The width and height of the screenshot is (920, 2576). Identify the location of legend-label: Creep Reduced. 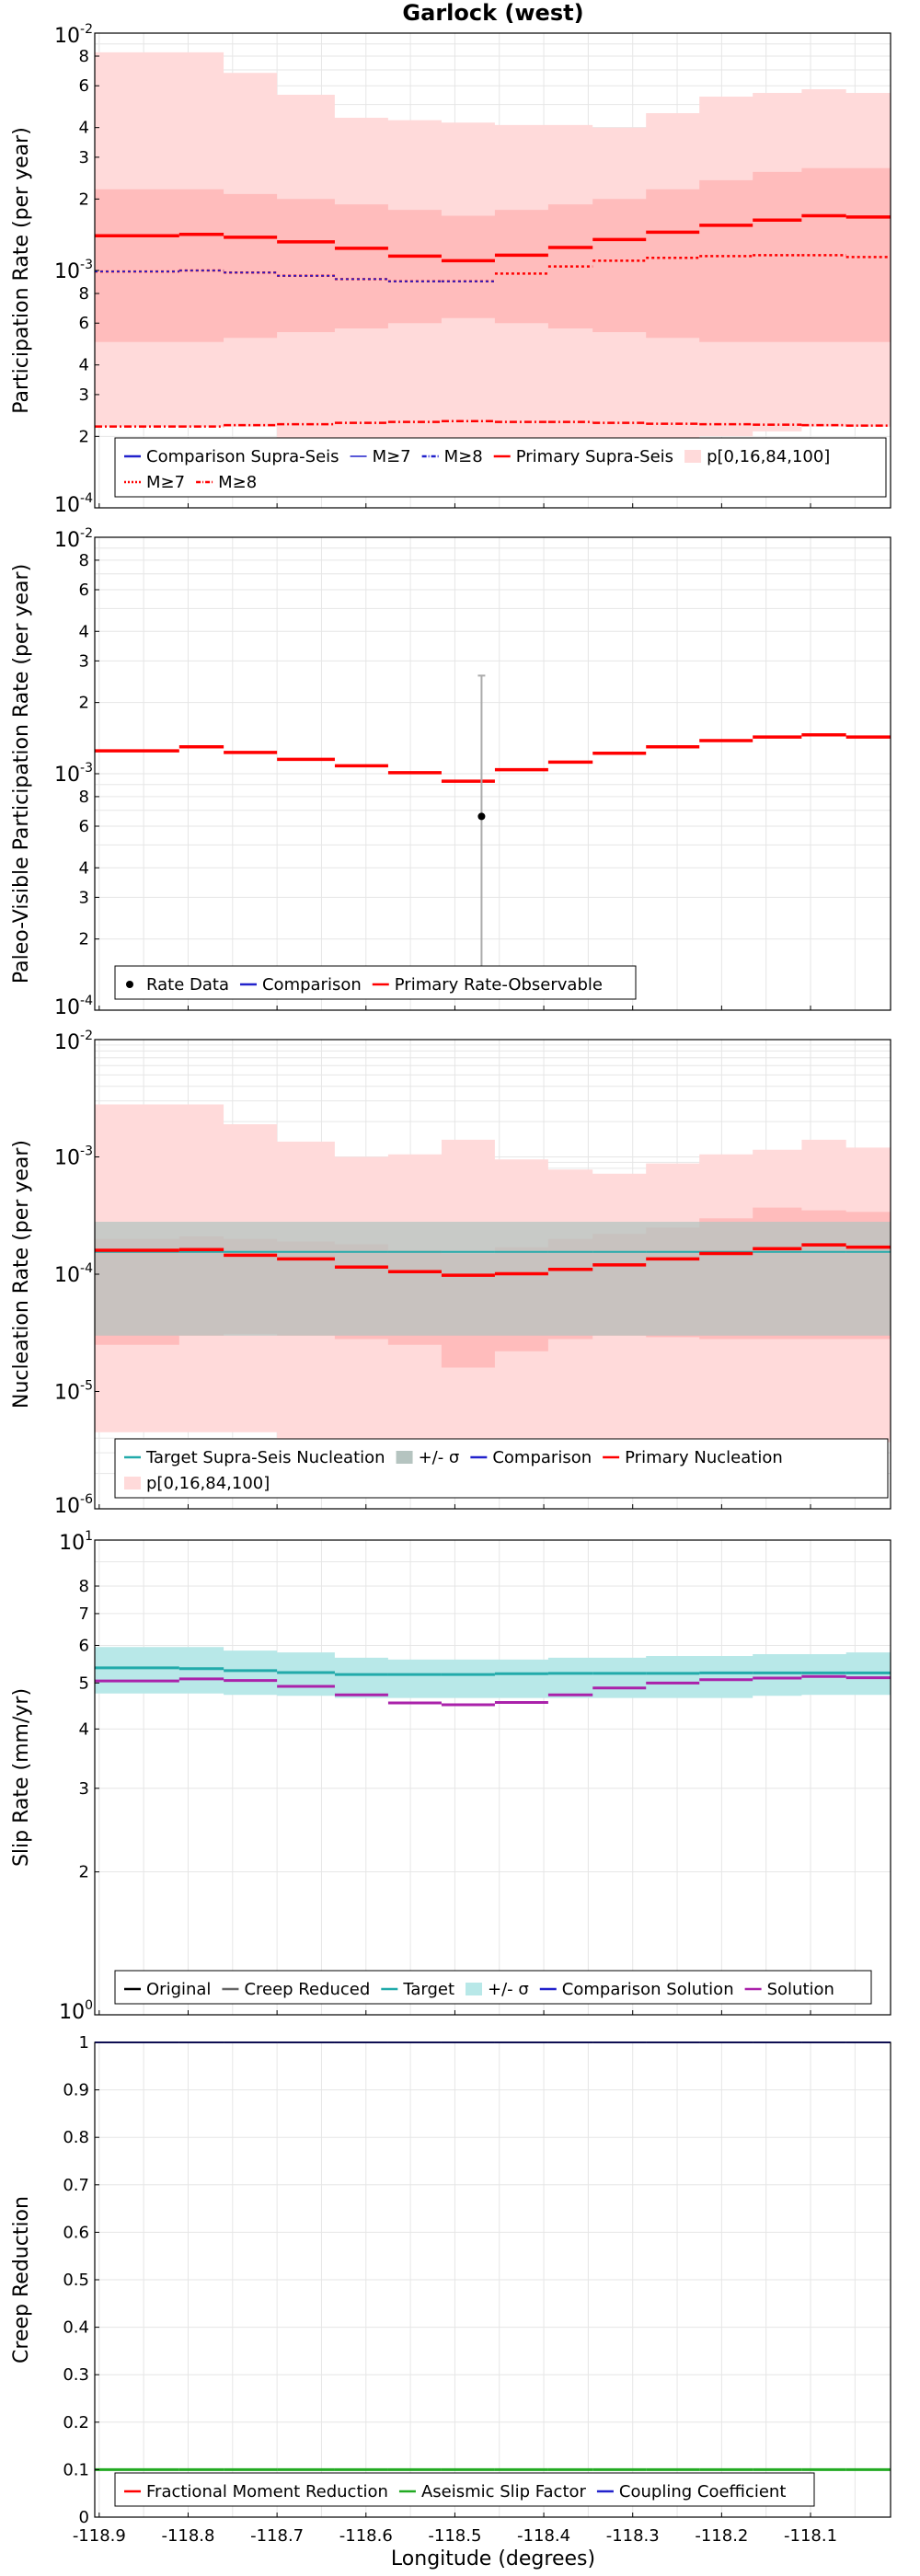
(307, 1989).